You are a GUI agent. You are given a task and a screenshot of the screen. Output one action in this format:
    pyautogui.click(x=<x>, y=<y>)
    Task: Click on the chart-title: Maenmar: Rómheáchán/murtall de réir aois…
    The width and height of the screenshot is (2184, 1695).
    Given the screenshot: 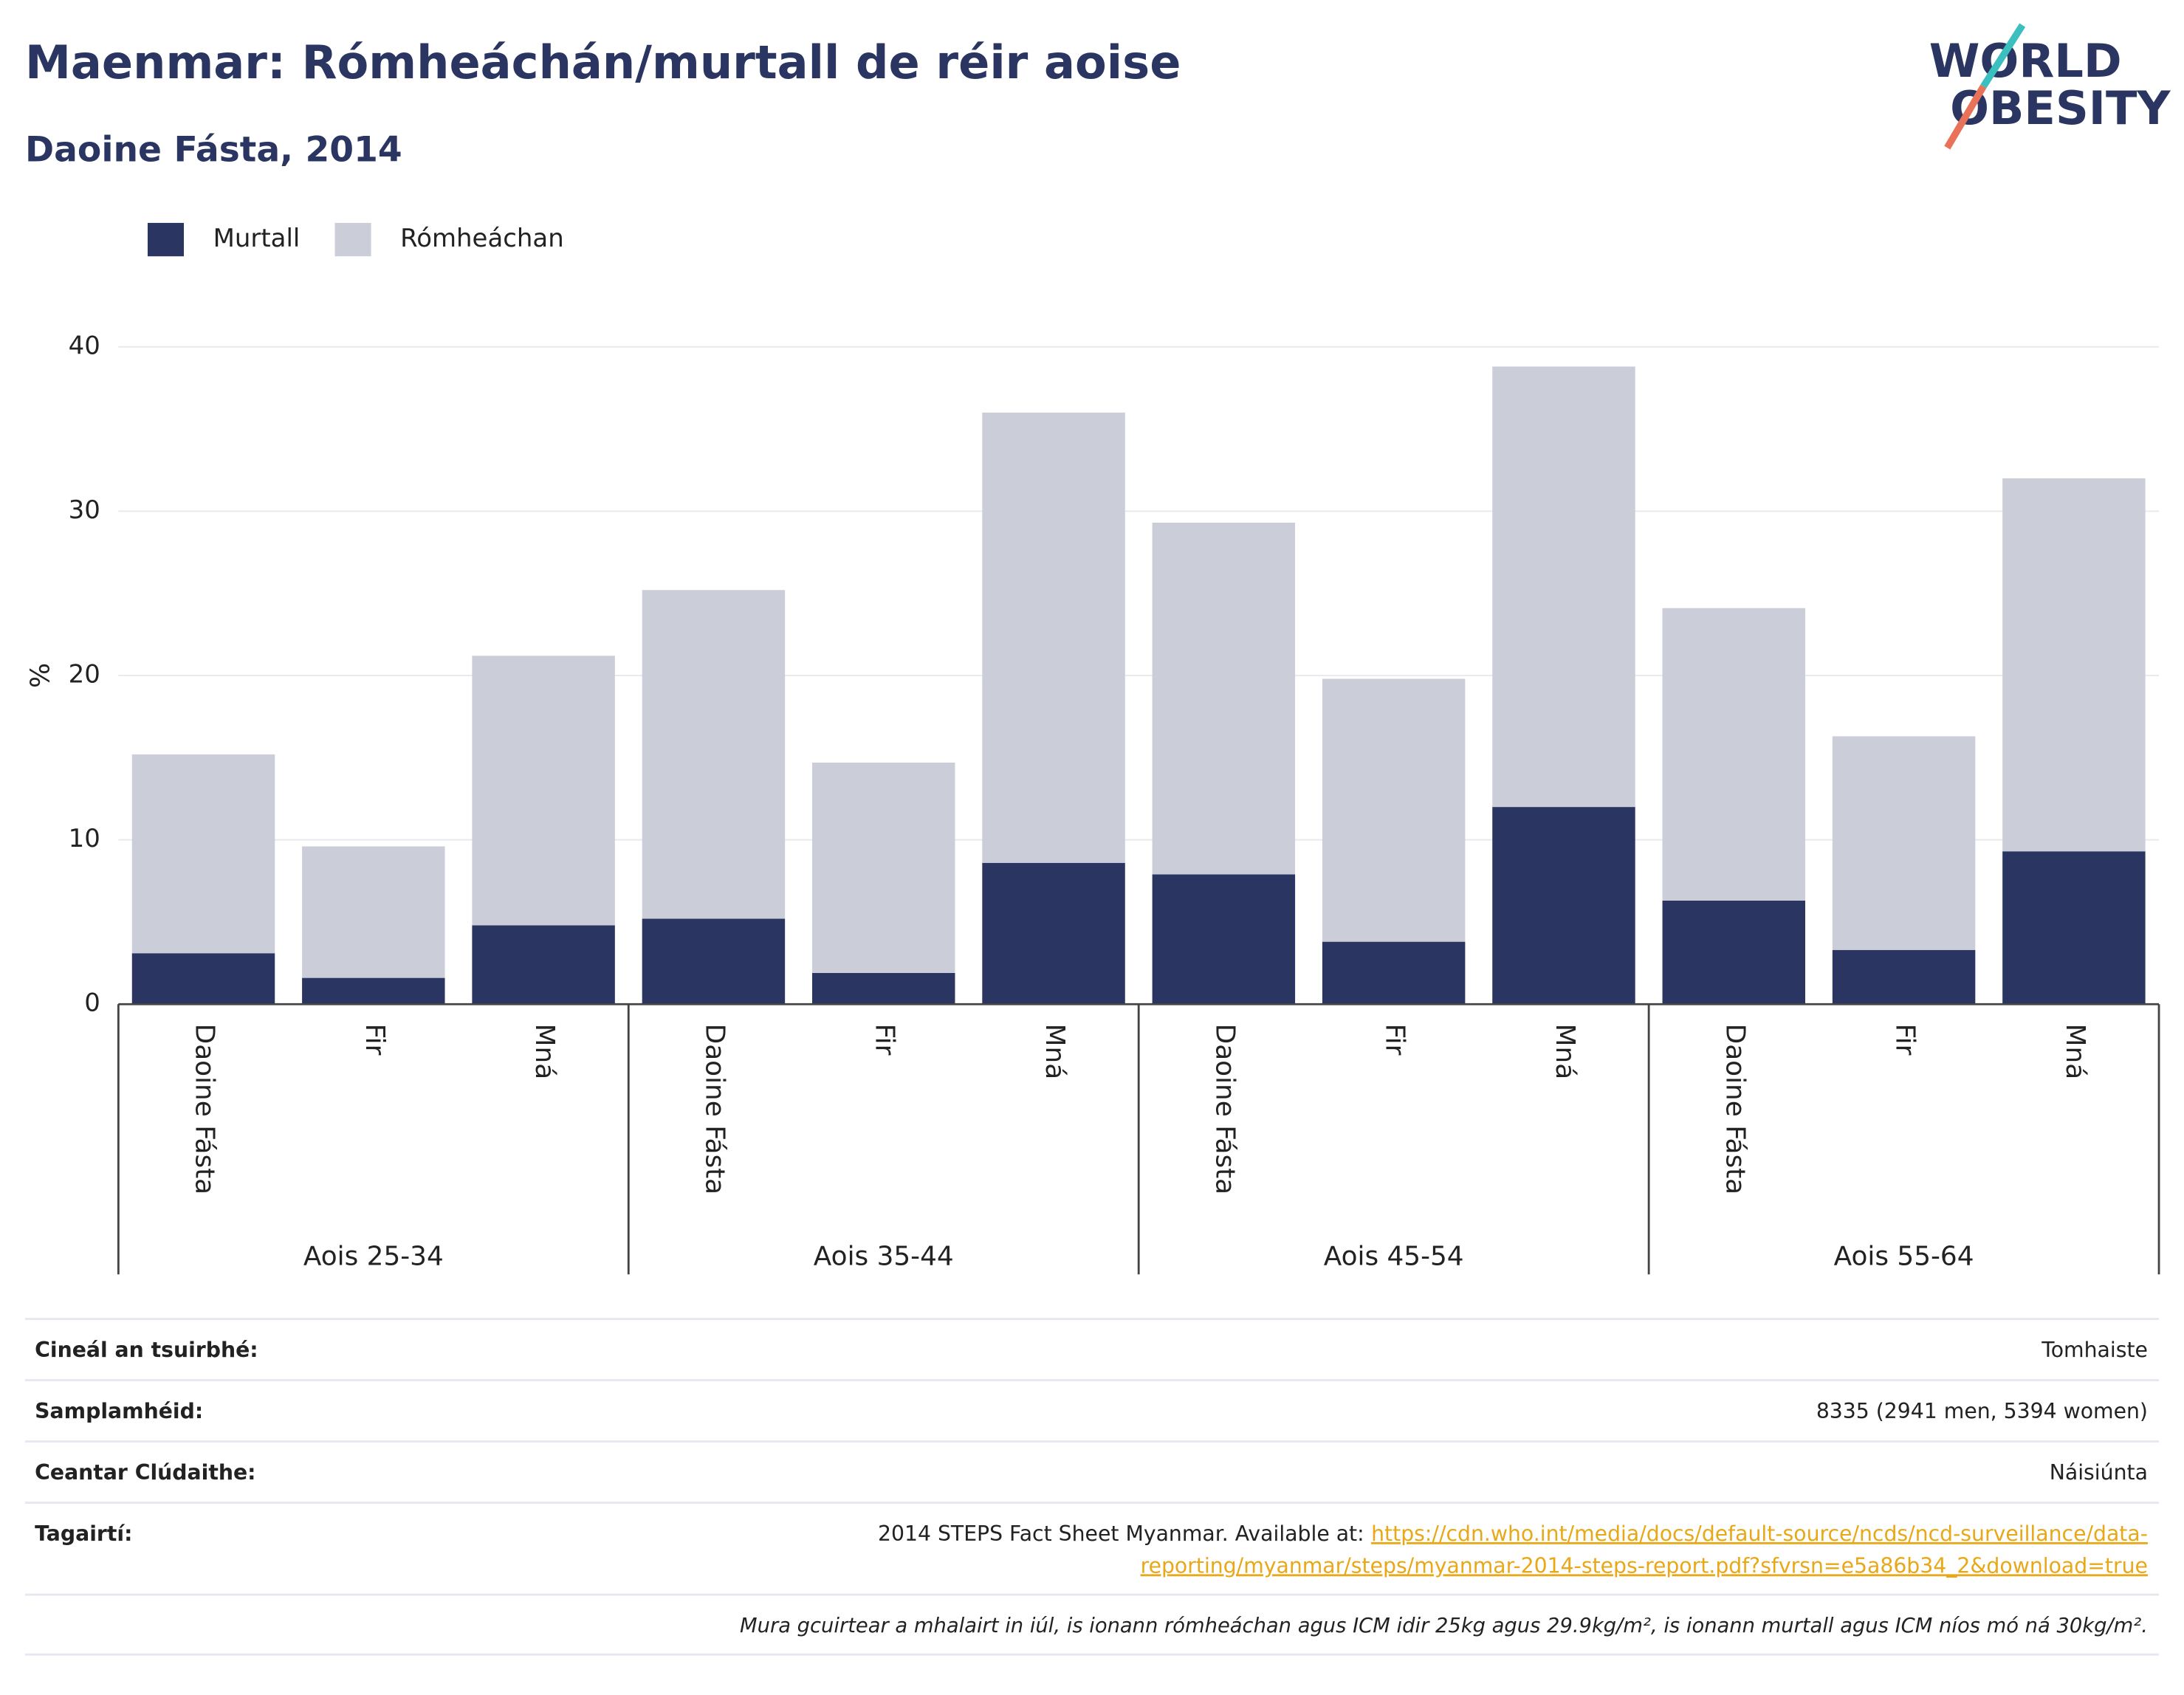 What is the action you would take?
    pyautogui.click(x=603, y=62)
    